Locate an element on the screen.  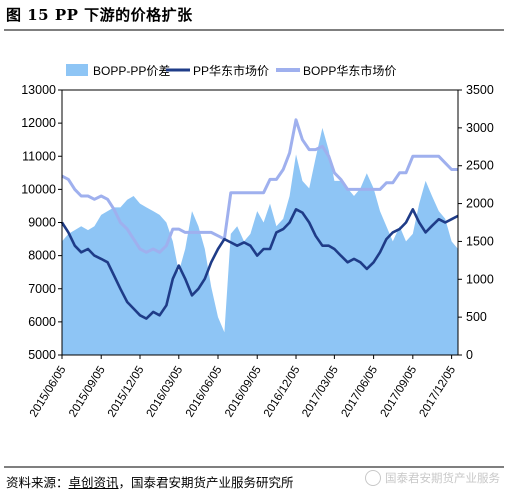
left-tick-label: 9000 is located at coordinates (42, 223).